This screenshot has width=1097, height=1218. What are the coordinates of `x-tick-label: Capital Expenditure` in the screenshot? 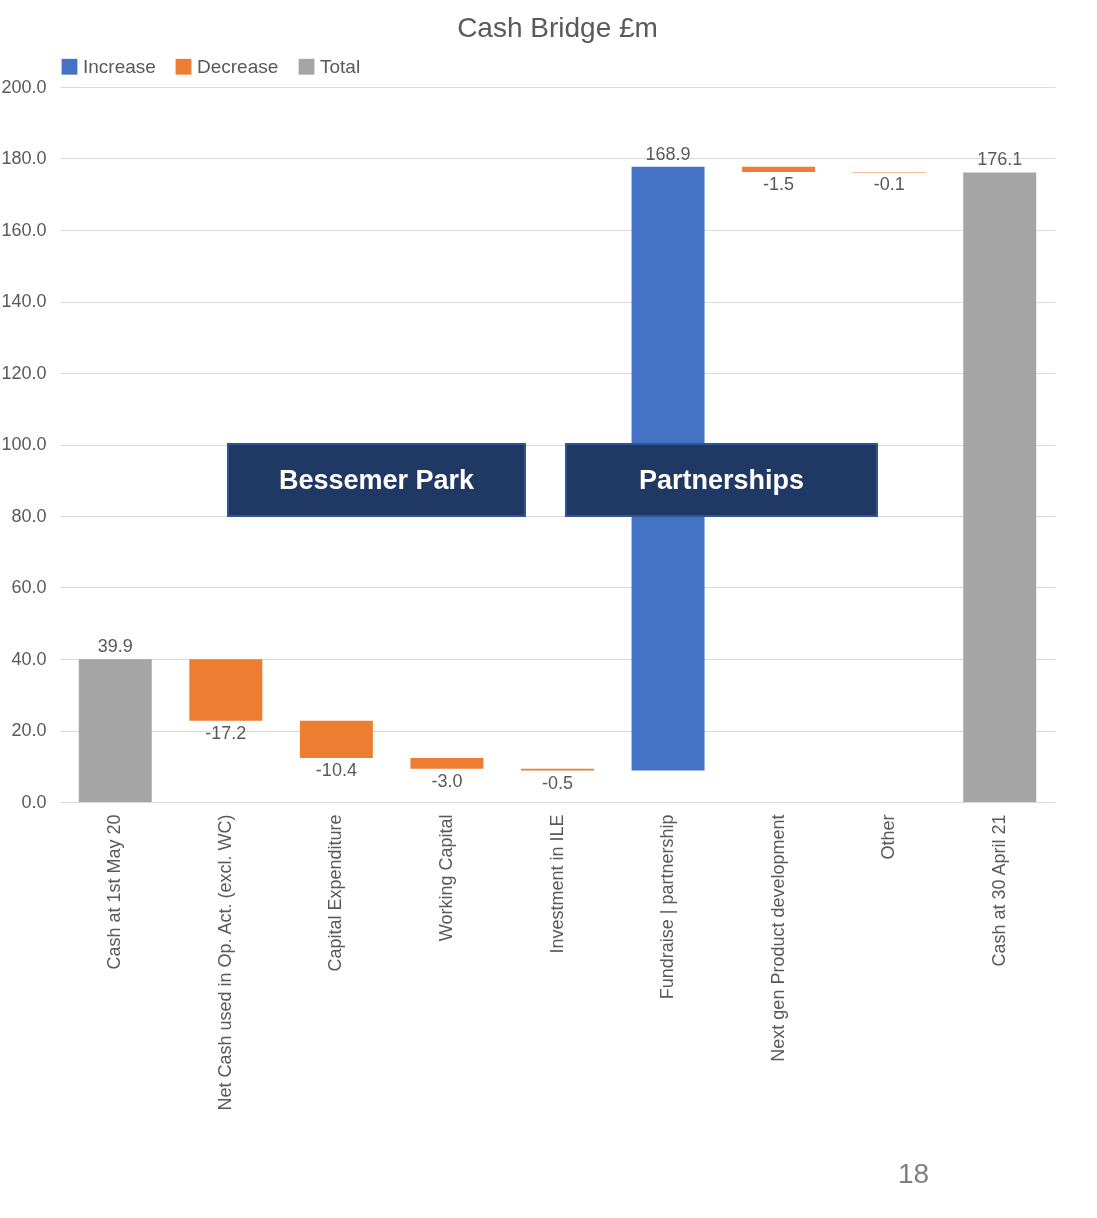 It's located at (335, 893).